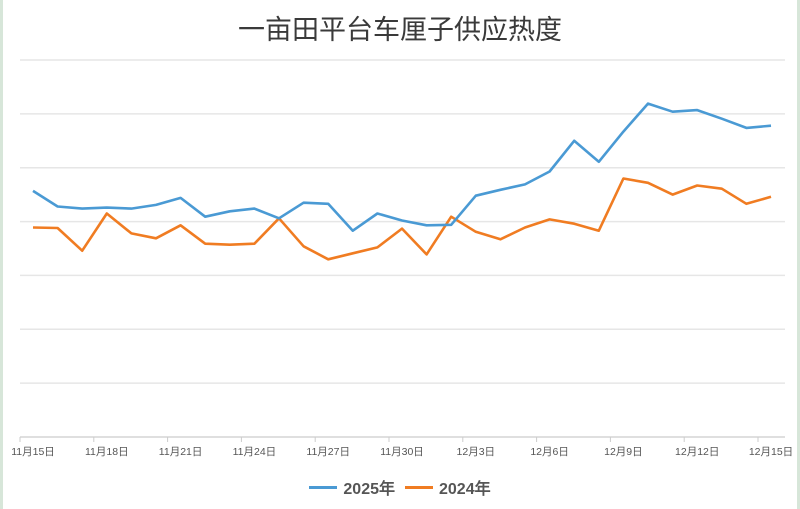  I want to click on x-tick-label: 12月9日, so click(623, 452).